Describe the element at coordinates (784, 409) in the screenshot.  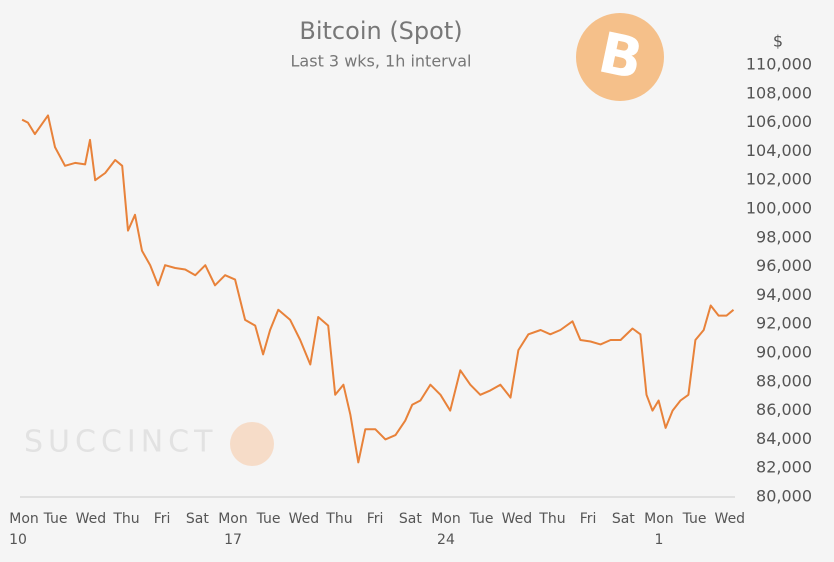
I see `y-tick-label: 86,000` at that location.